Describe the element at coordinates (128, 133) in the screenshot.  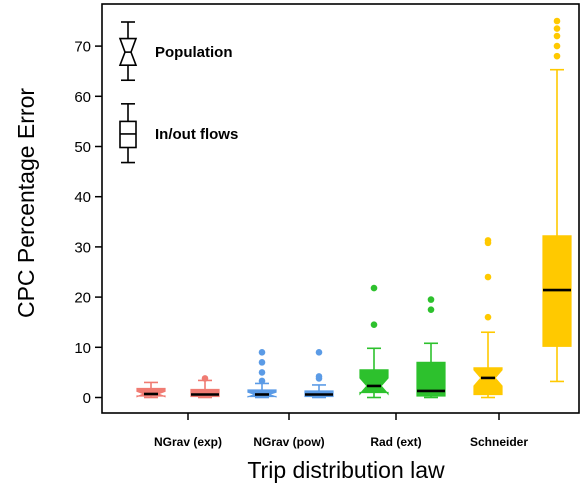
I see `legend-inout-glyph` at that location.